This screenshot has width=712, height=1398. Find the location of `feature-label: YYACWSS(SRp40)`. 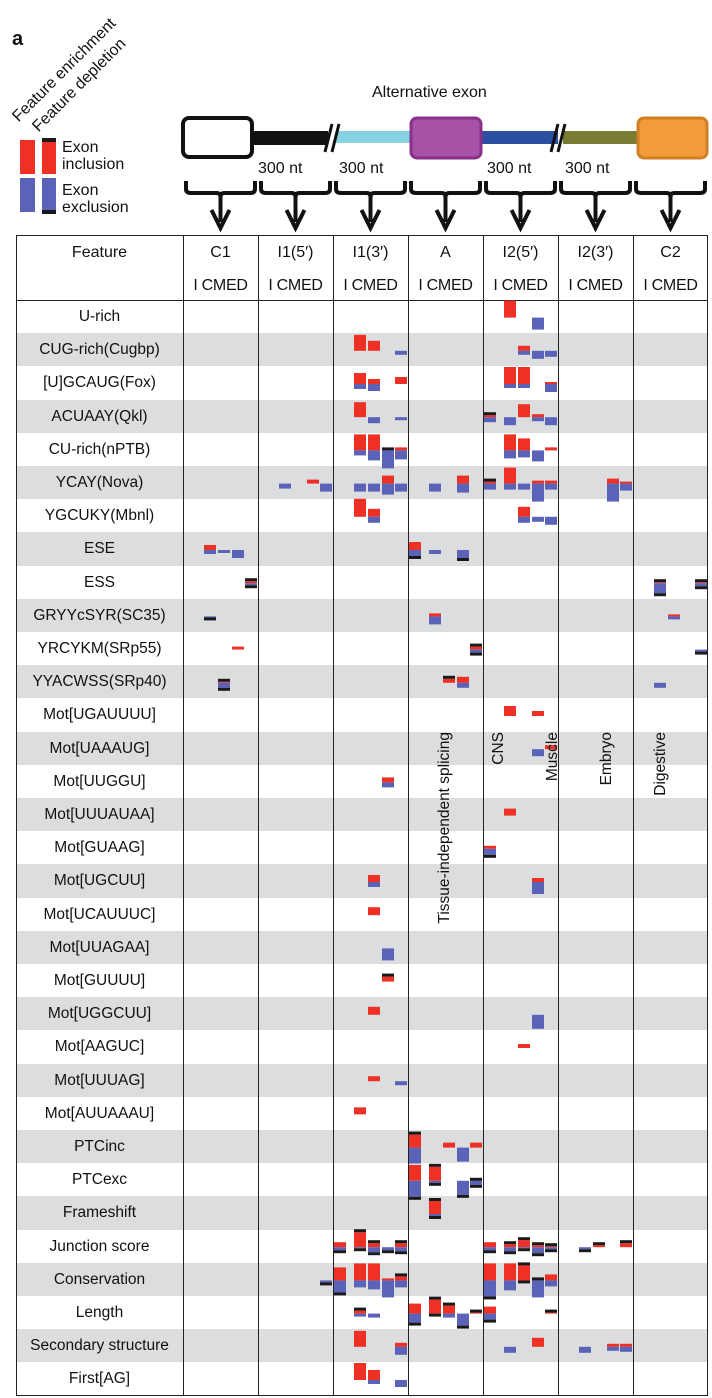

feature-label: YYACWSS(SRp40) is located at coordinates (99, 682).